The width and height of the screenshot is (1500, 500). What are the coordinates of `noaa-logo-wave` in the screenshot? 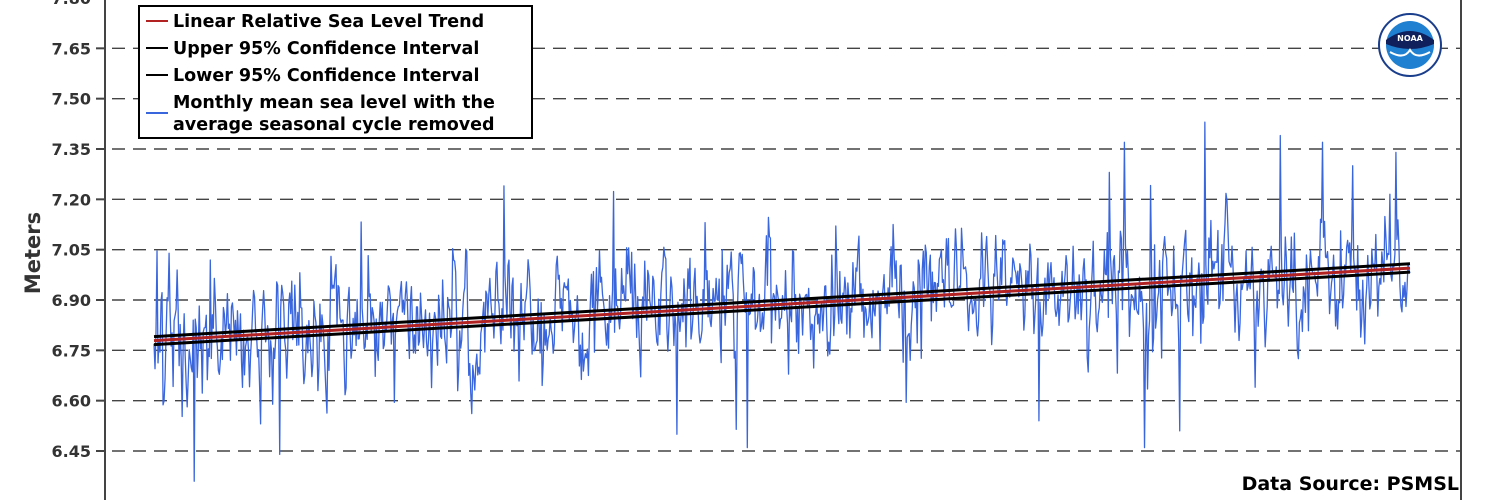 It's located at (1410, 52).